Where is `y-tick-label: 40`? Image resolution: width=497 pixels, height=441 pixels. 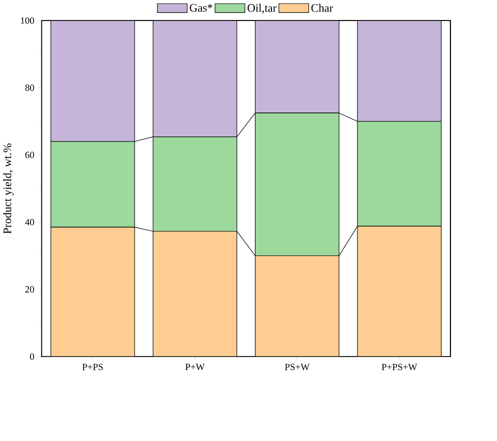
y-tick-label: 40 is located at coordinates (29, 222).